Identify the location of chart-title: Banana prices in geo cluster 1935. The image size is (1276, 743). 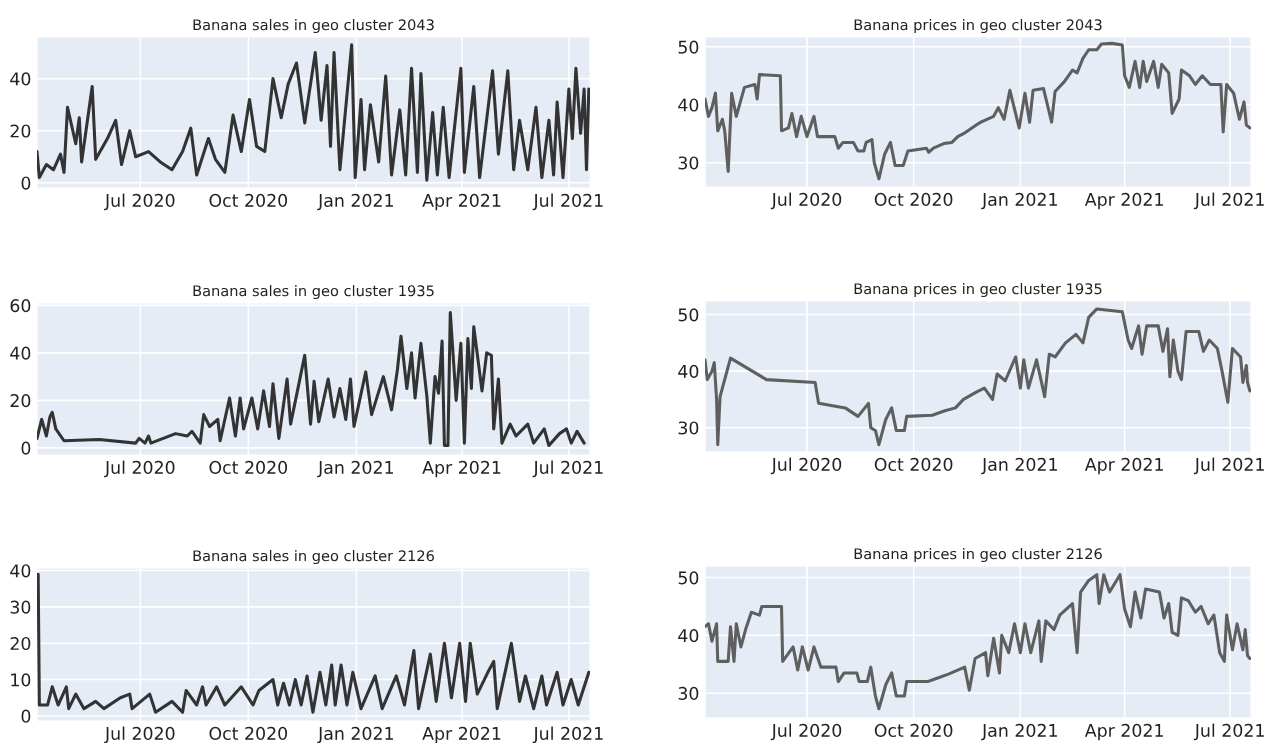
(978, 290).